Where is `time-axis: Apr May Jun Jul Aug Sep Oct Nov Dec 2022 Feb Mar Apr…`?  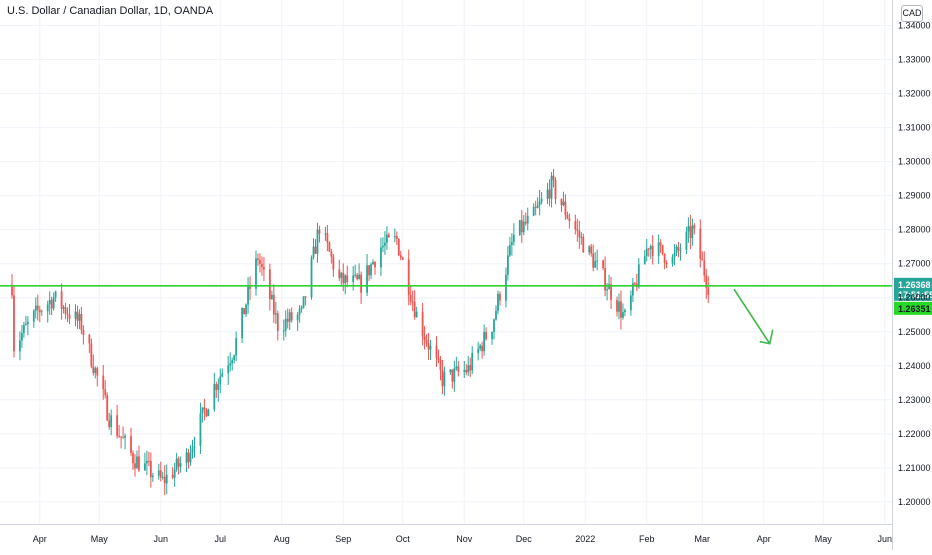
time-axis: Apr May Jun Jul Aug Sep Oct Nov Dec 2022 Feb Mar Apr… is located at coordinates (446, 534).